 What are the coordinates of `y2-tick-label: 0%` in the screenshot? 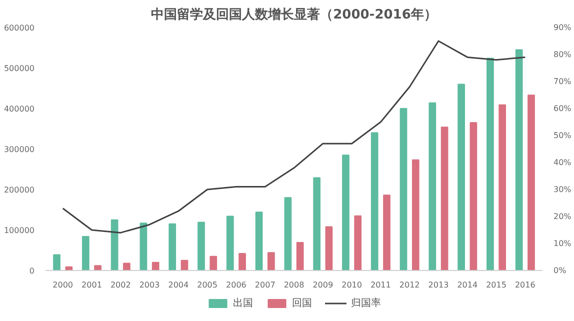 It's located at (560, 270).